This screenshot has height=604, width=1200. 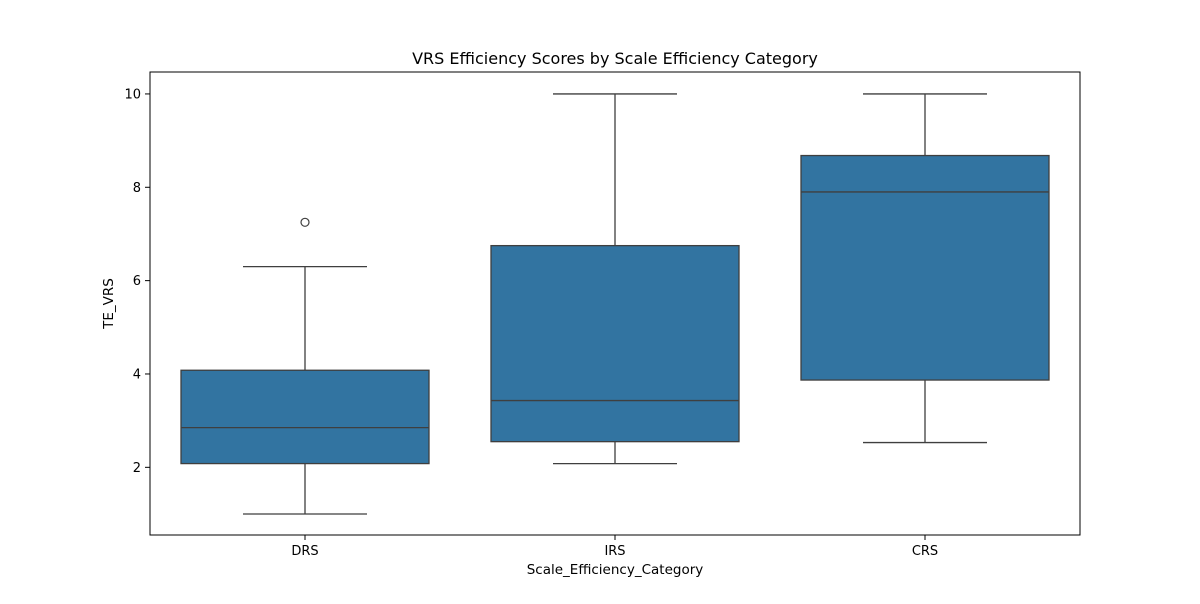 I want to click on box-drs, so click(x=305, y=366).